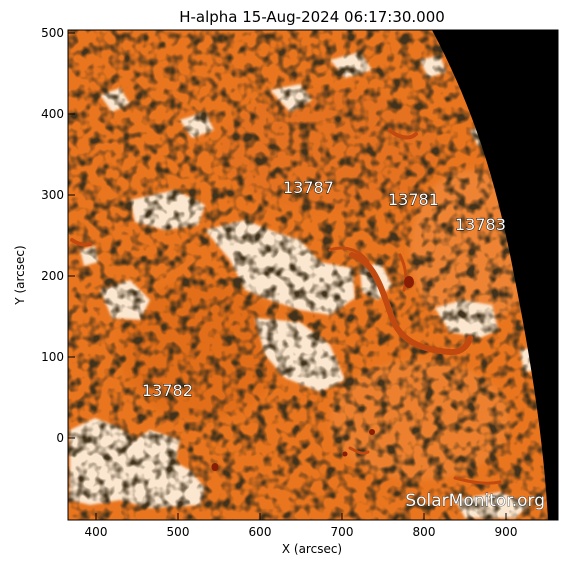  What do you see at coordinates (96, 532) in the screenshot?
I see `x-tick-label: 400` at bounding box center [96, 532].